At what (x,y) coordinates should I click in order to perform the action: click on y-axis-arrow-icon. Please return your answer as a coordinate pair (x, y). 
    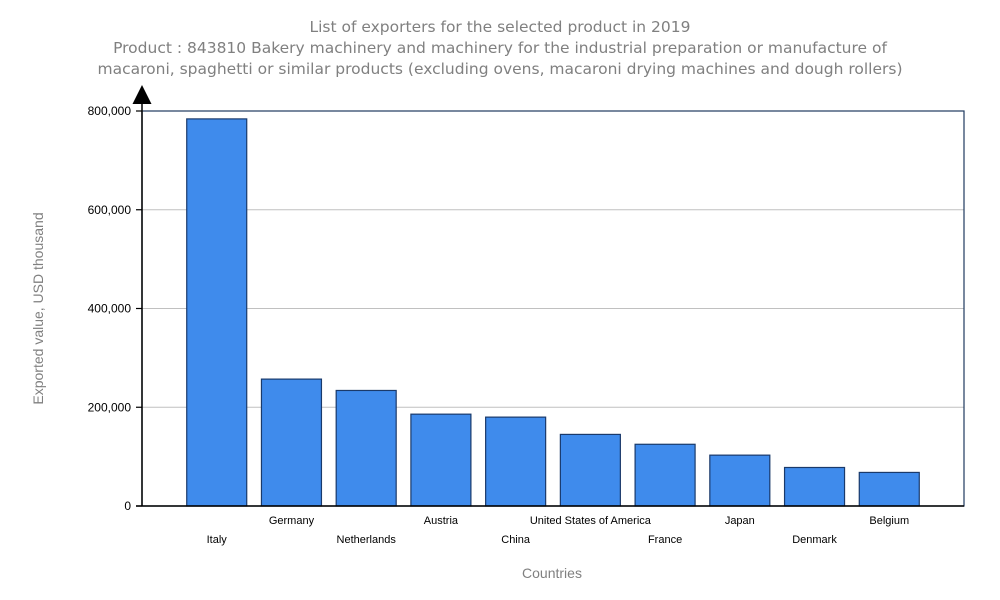
    Looking at the image, I should click on (142, 94).